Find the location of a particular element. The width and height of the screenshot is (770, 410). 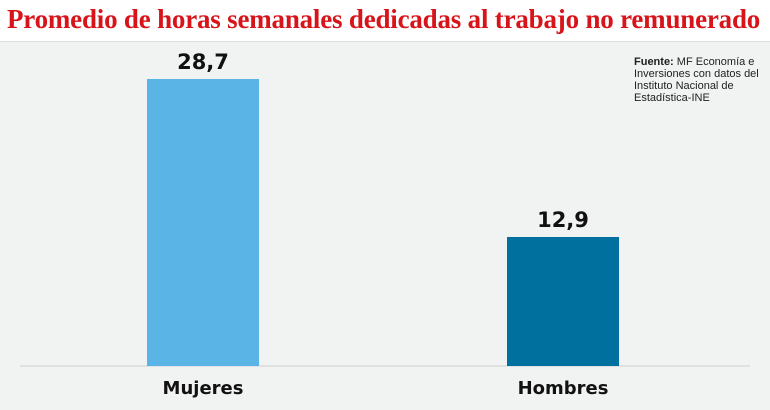

value-label-hombres: 12,9 is located at coordinates (563, 220).